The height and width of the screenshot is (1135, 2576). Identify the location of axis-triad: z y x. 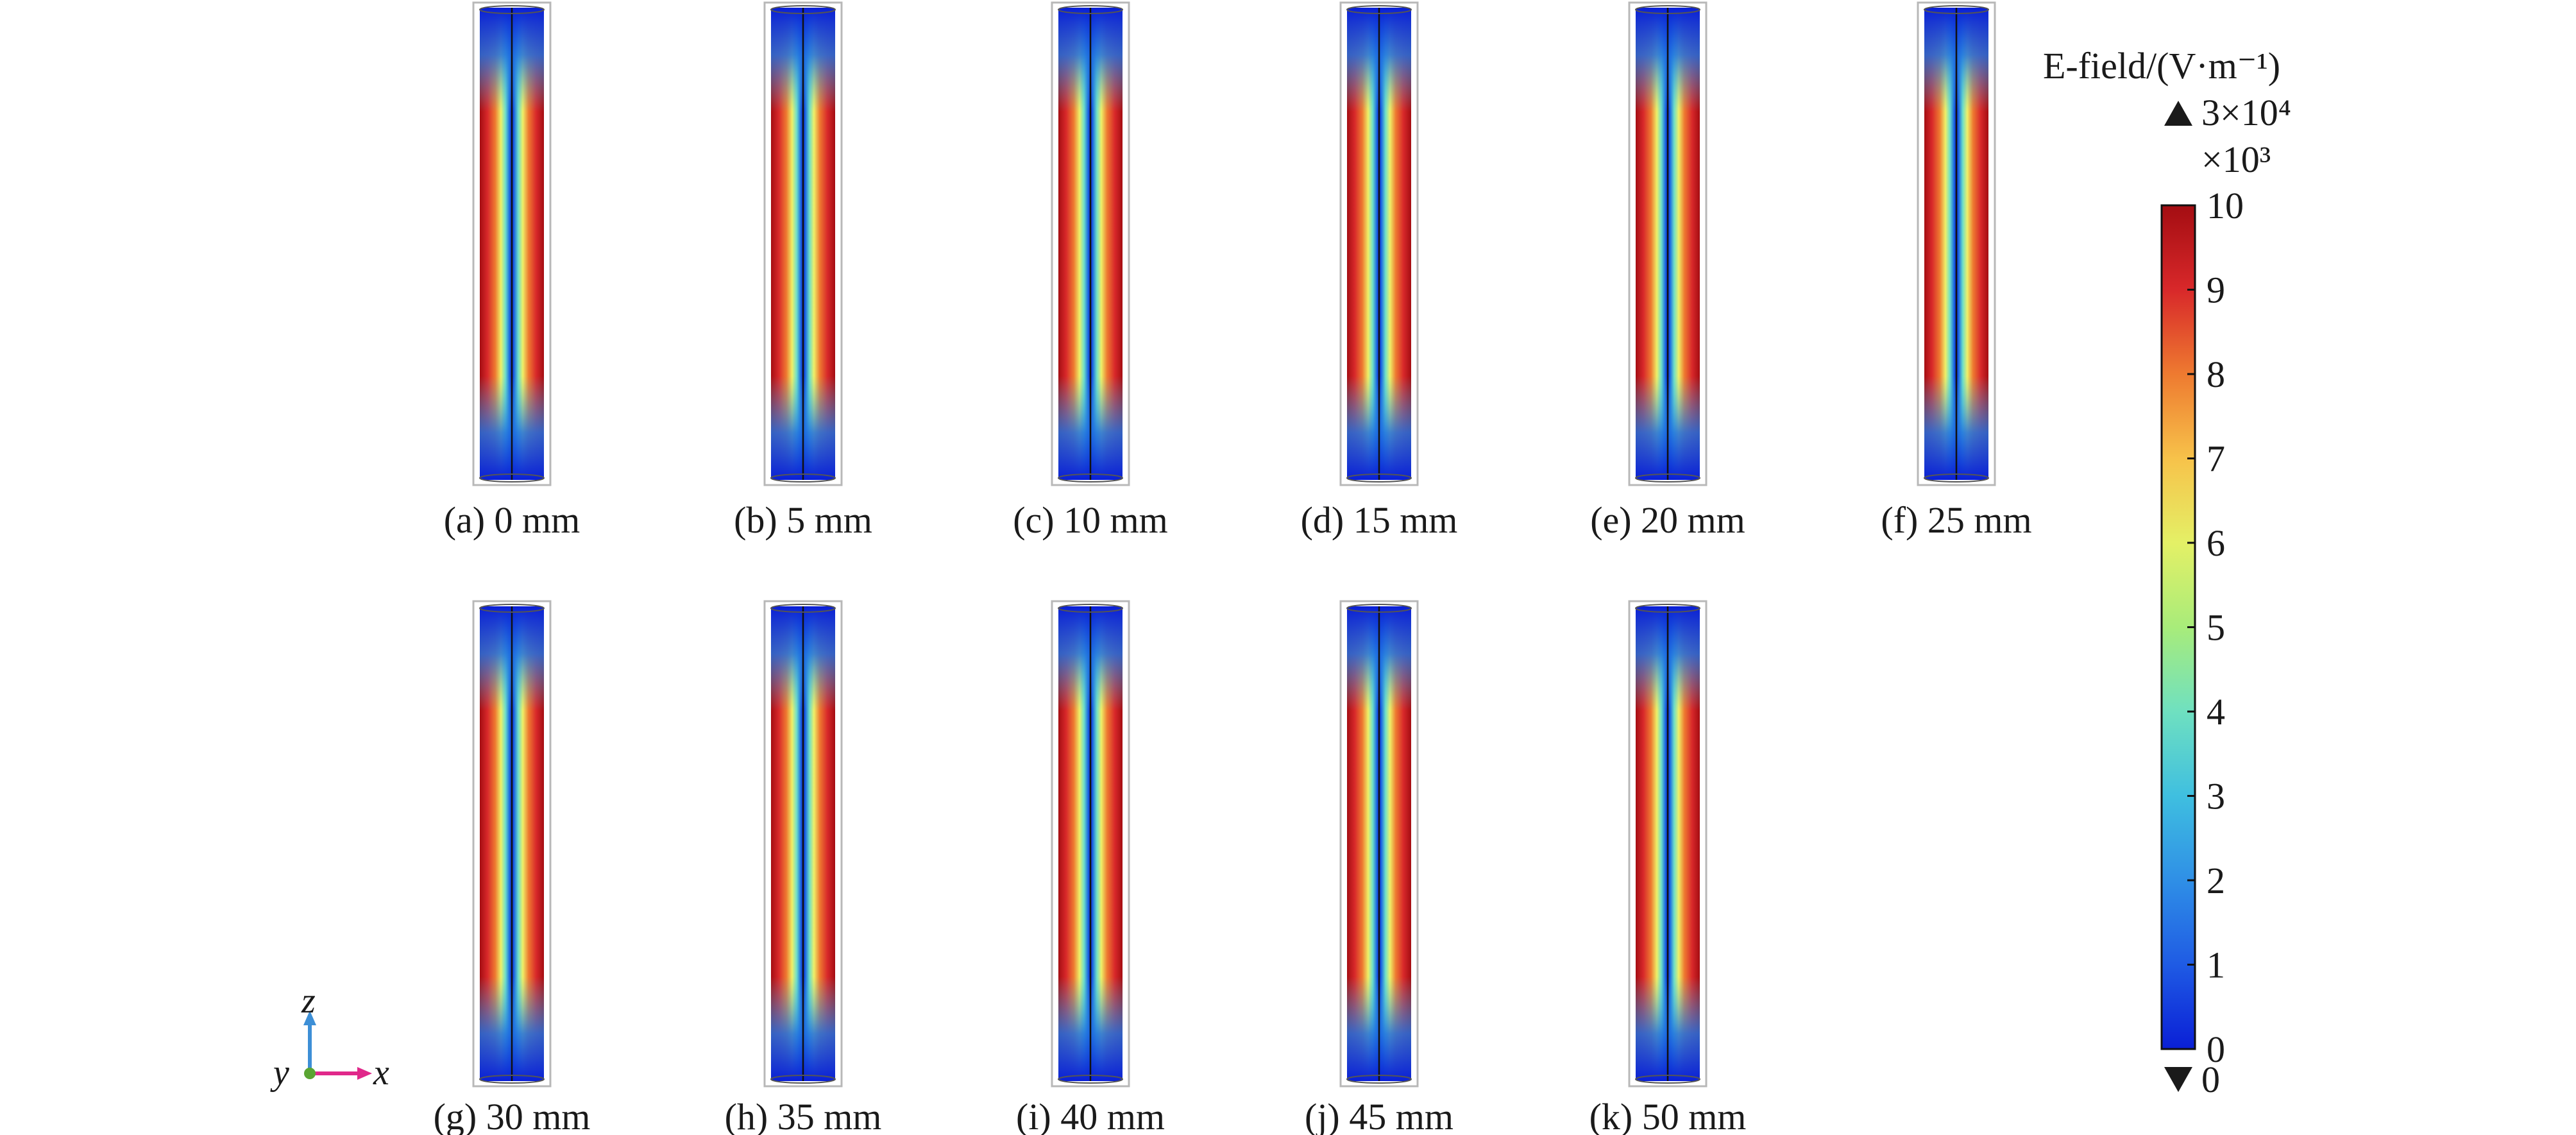
(329, 1037).